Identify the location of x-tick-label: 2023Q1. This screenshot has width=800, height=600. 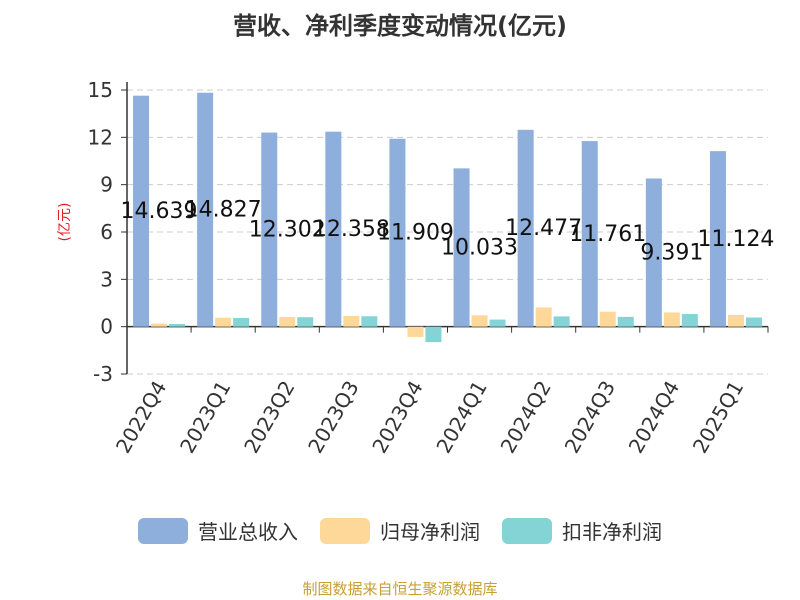
(205, 417).